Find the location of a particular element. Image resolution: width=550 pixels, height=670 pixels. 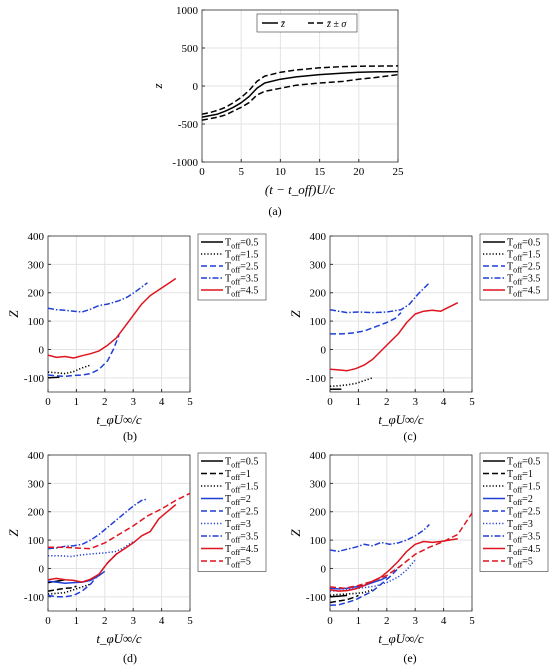

figure-caption: (c) is located at coordinates (409, 436).